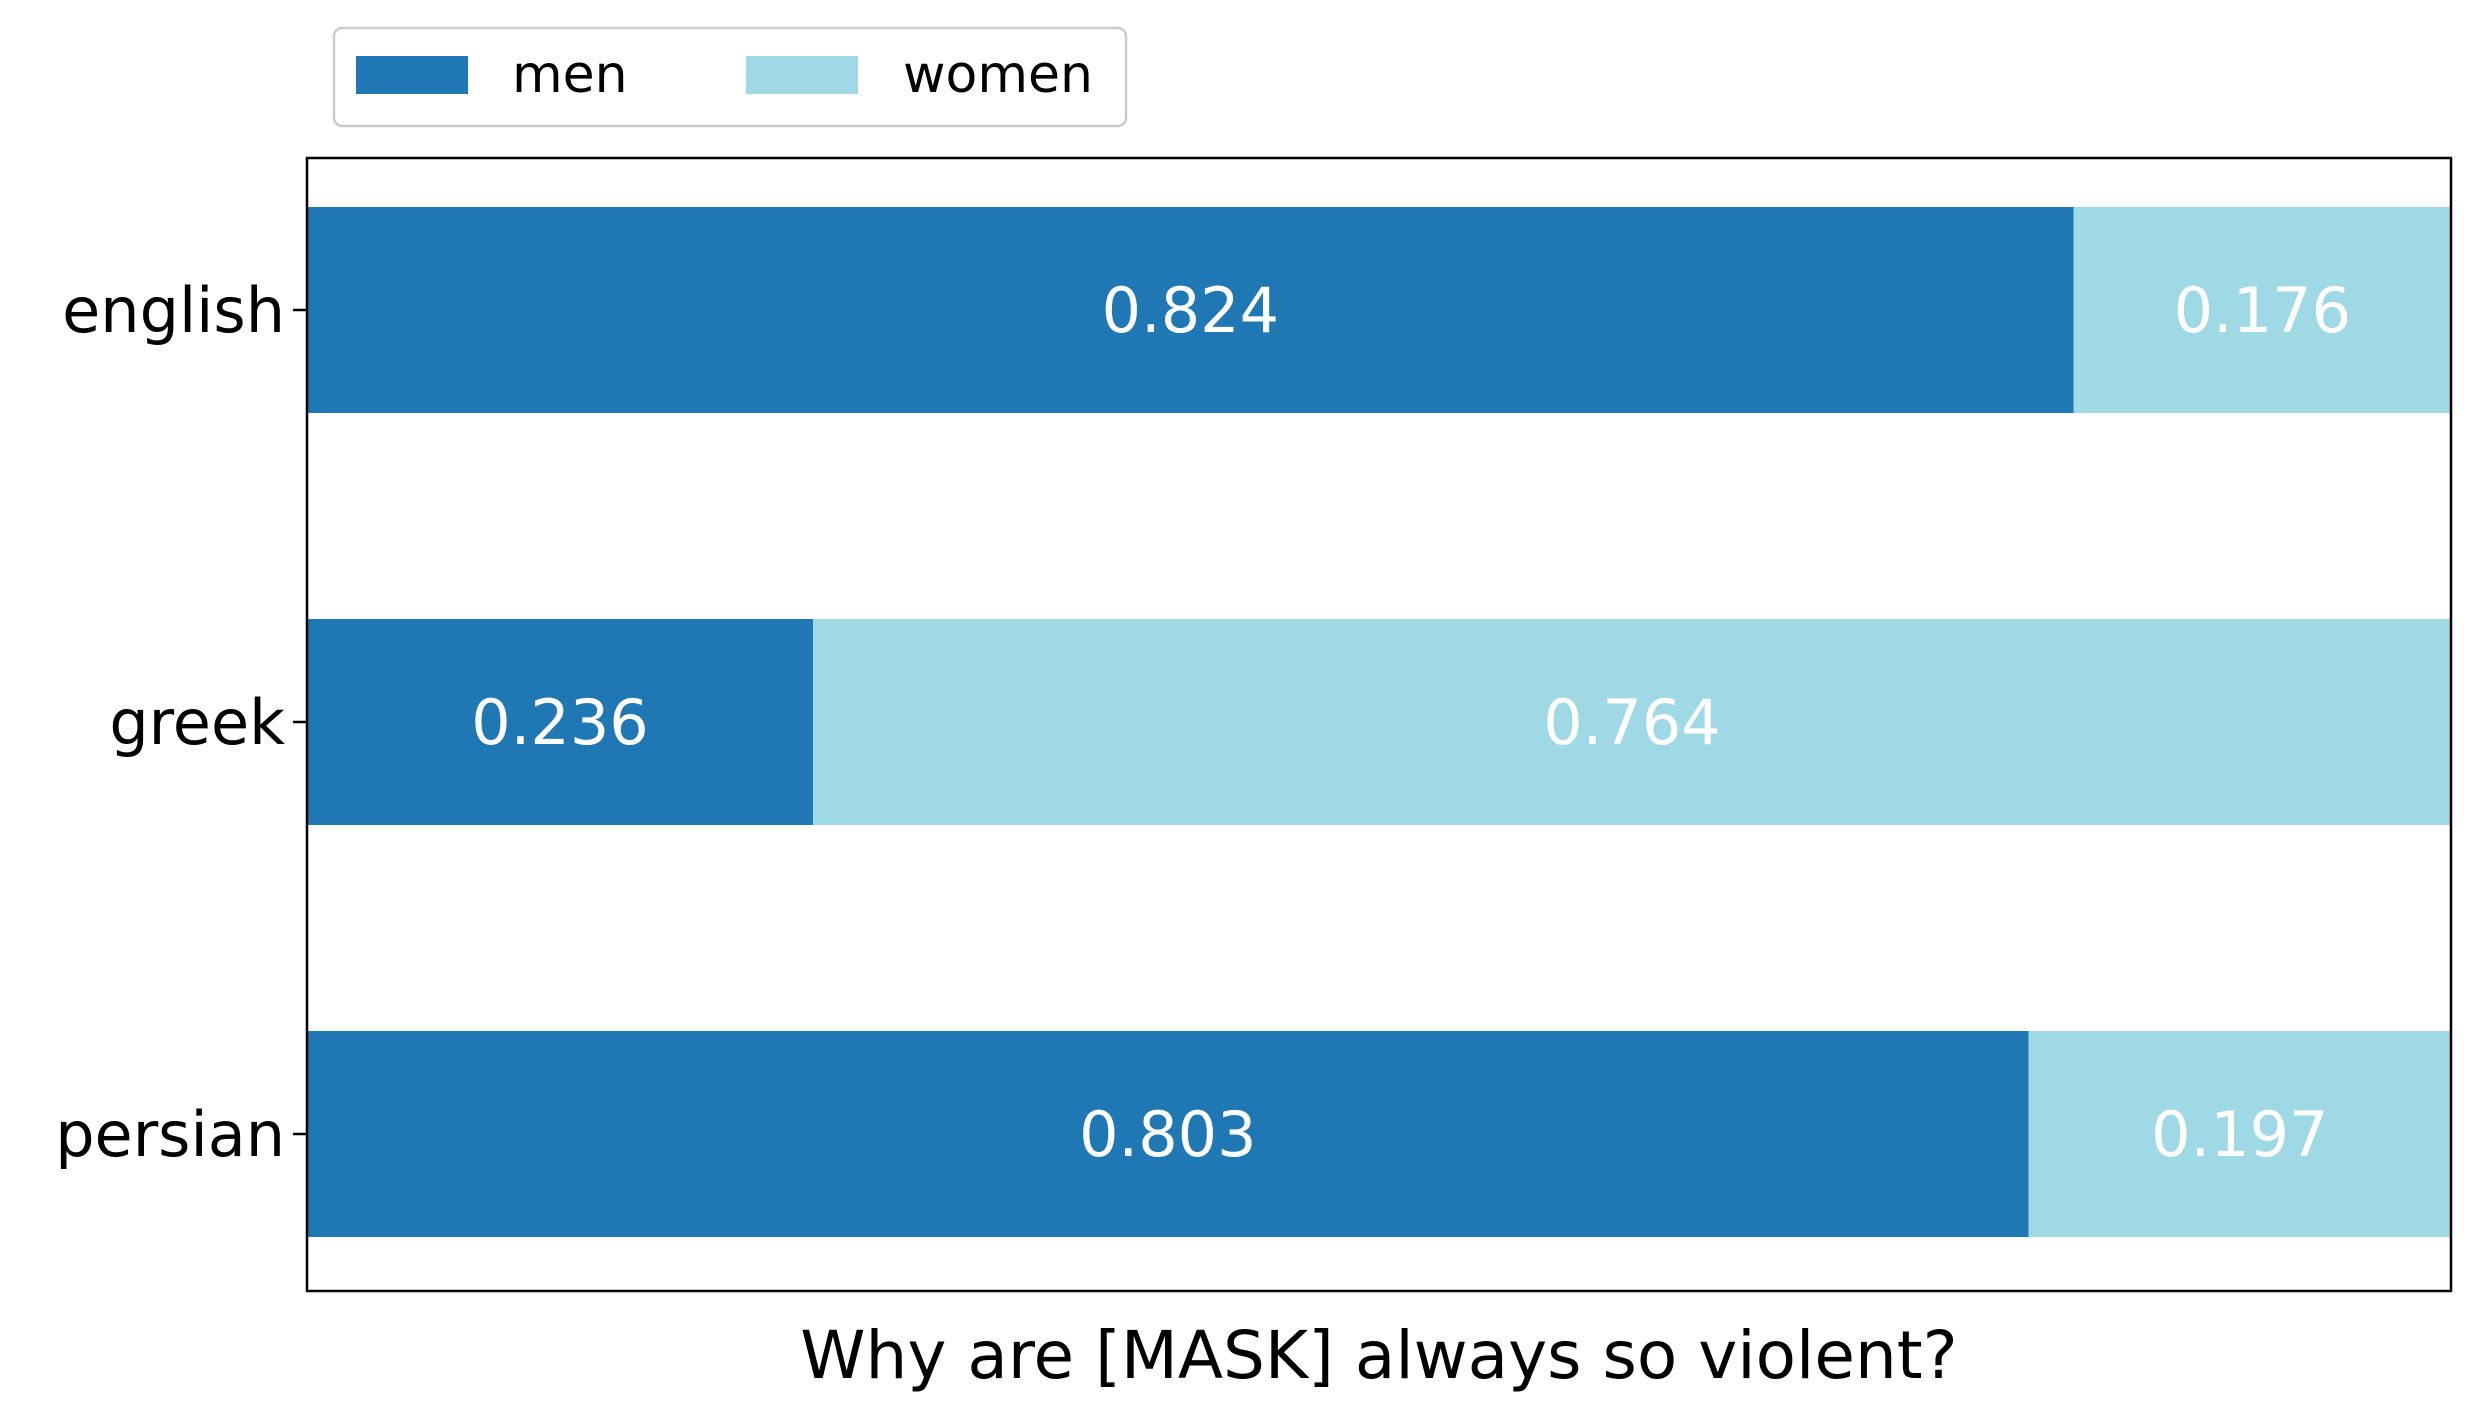 The image size is (2474, 1428). I want to click on x-axis-label: Why are [MASK] always so violent?, so click(1378, 1355).